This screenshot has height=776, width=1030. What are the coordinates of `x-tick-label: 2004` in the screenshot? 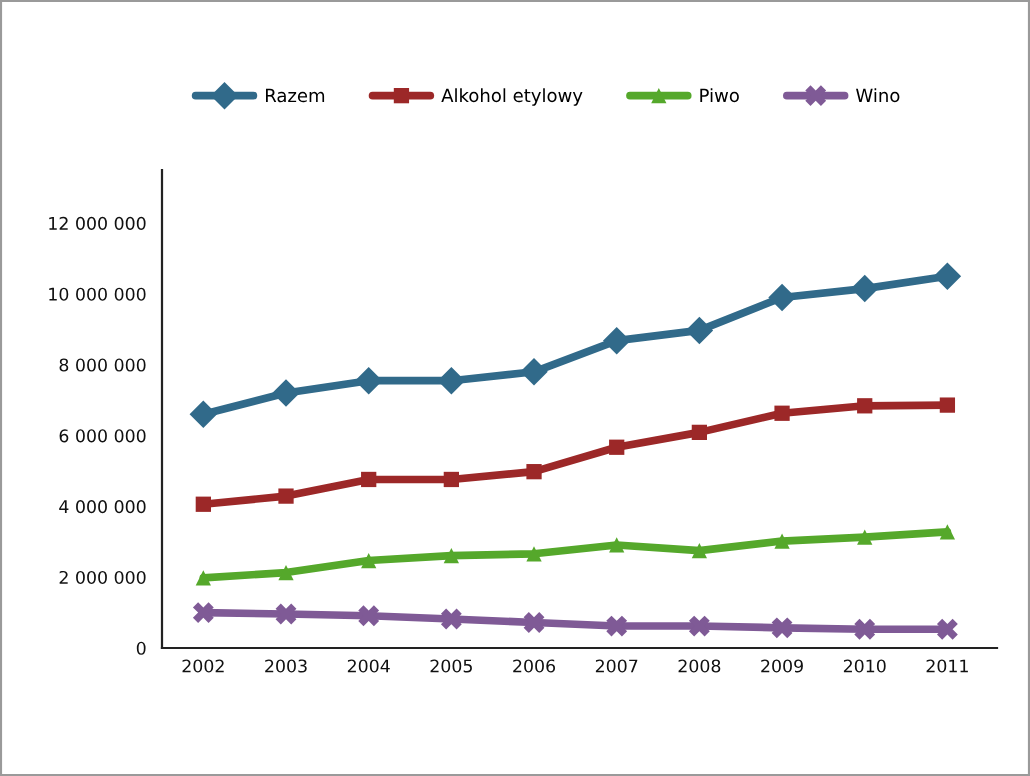 It's located at (368, 666).